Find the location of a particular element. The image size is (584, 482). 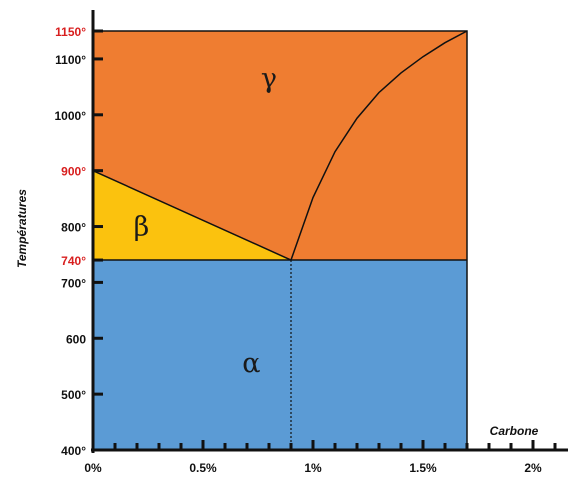

x-tick-label: 2% is located at coordinates (533, 468).